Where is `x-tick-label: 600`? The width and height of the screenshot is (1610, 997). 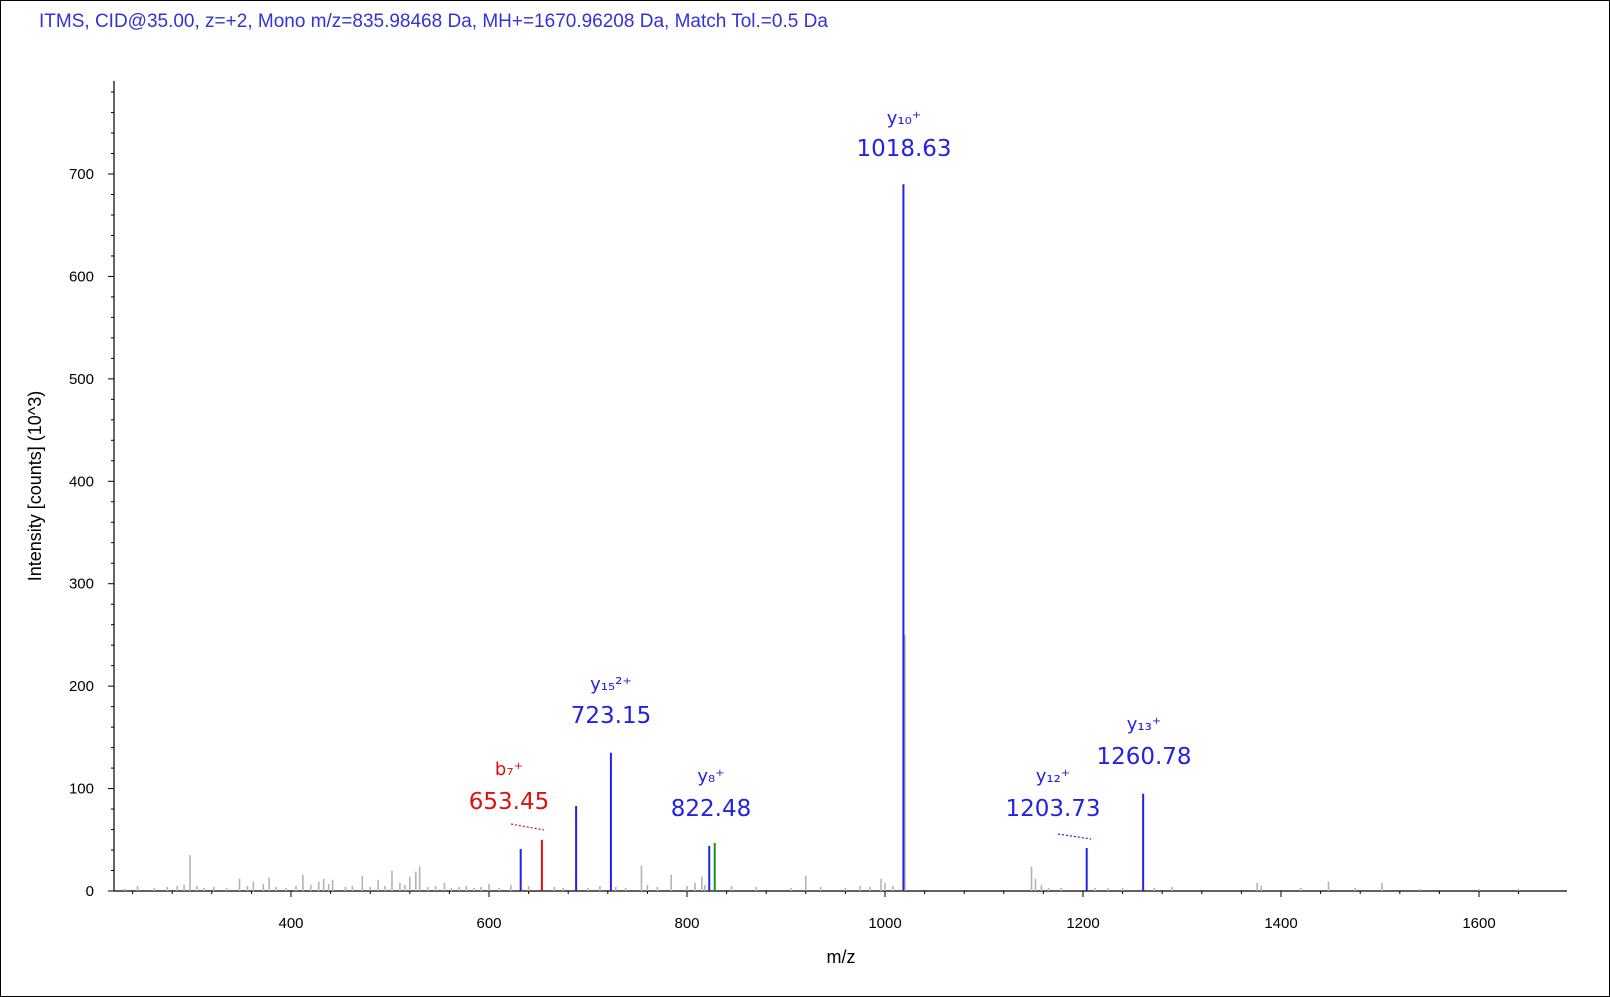
x-tick-label: 600 is located at coordinates (488, 923).